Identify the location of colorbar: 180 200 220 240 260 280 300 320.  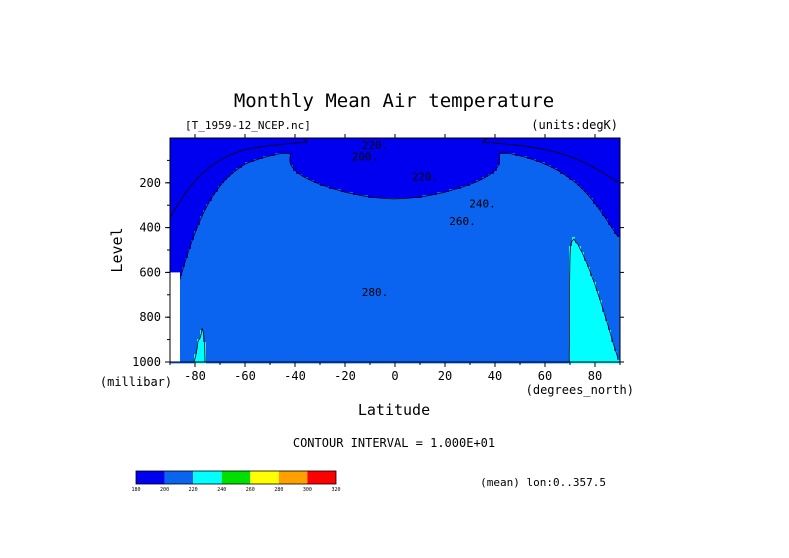
(236, 481).